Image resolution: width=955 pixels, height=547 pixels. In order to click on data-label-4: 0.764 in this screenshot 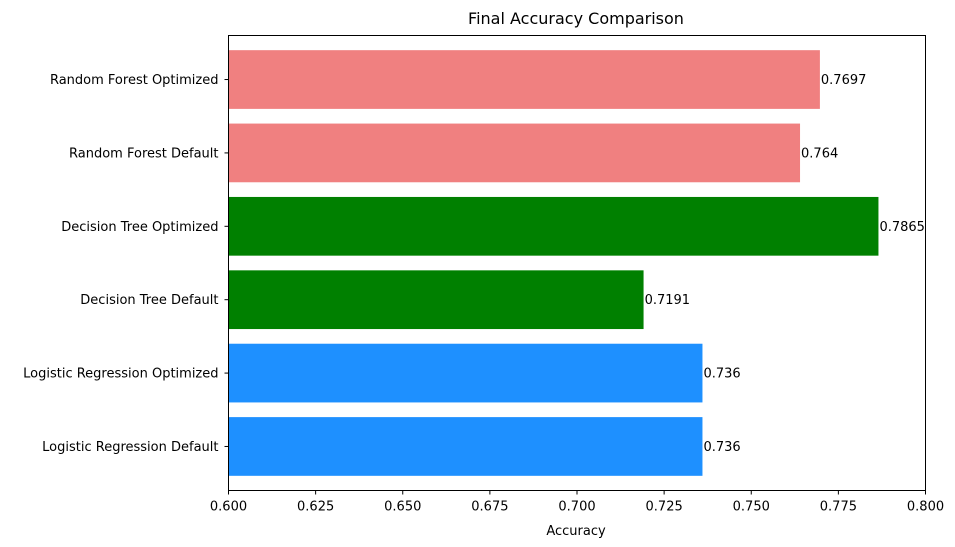, I will do `click(819, 153)`.